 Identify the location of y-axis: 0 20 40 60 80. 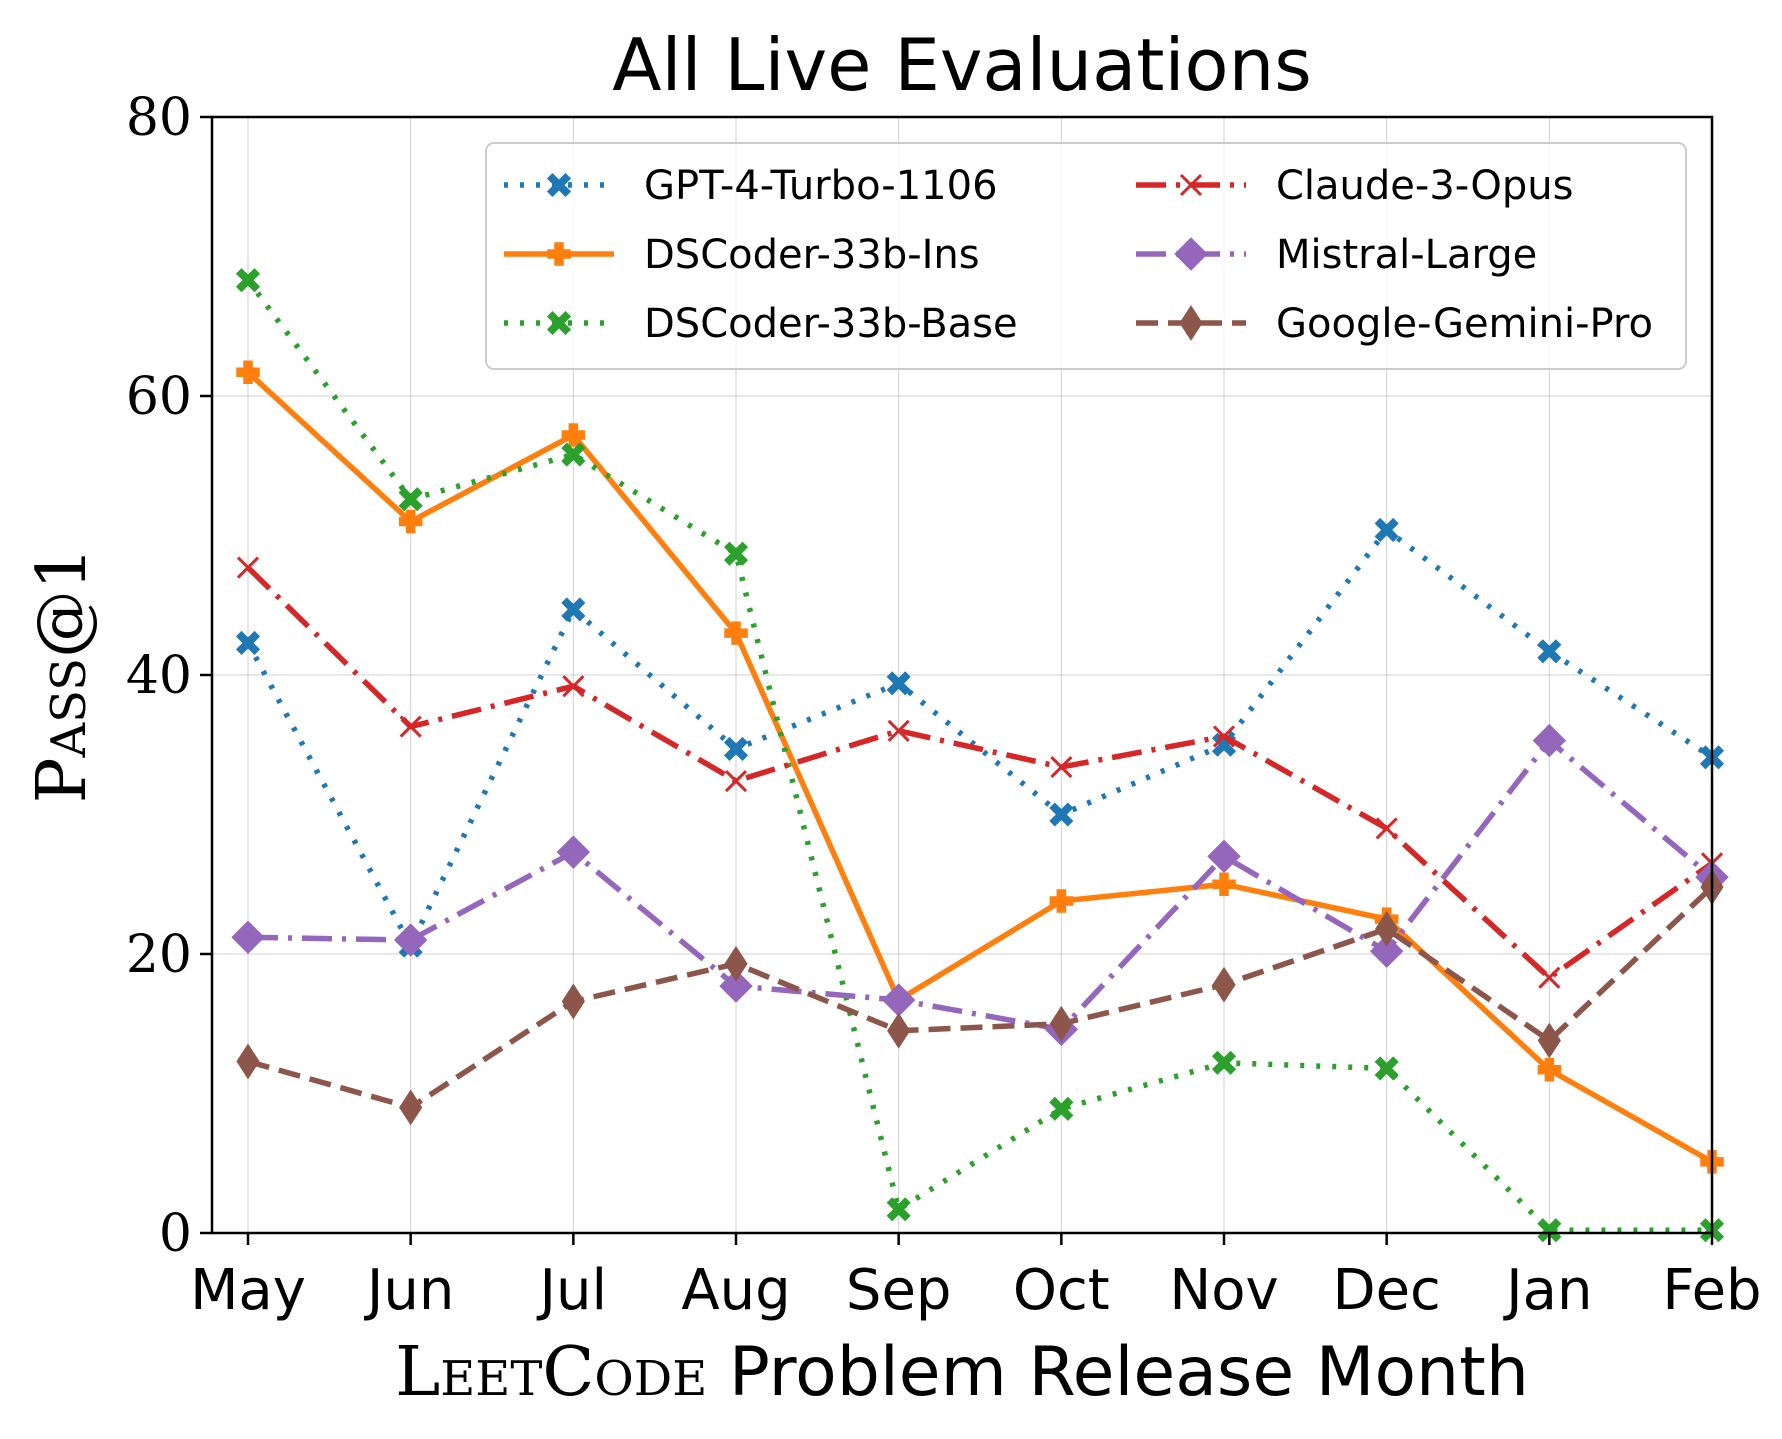
(169, 676).